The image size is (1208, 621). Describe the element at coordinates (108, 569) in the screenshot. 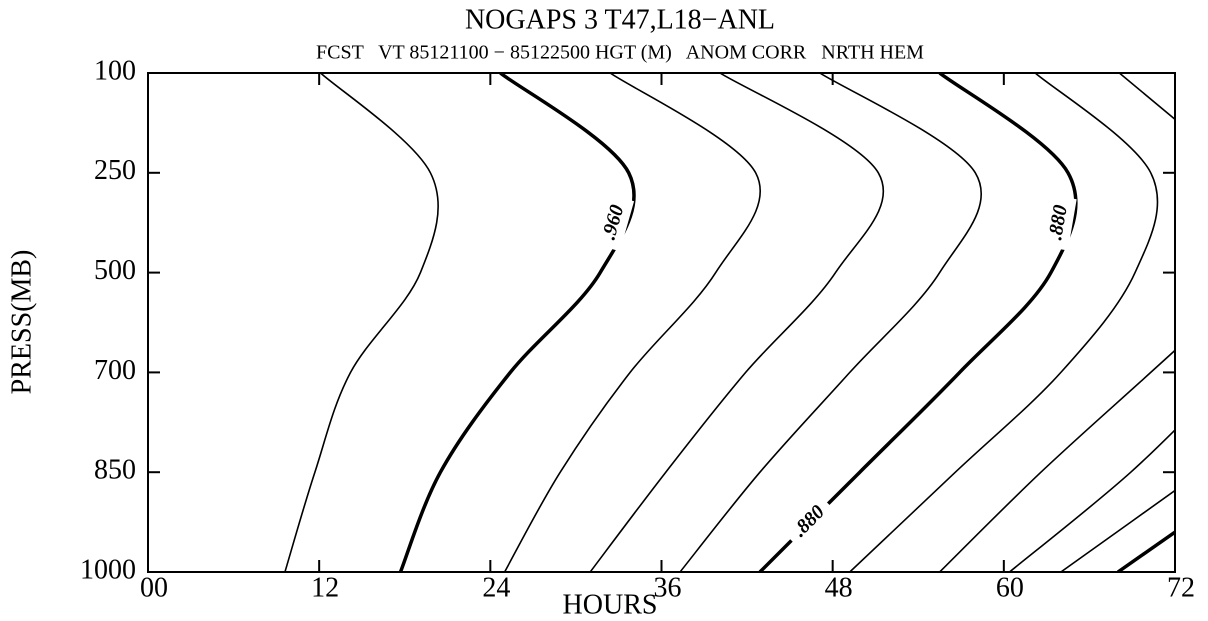

I see `y-tick-label: 1000` at that location.